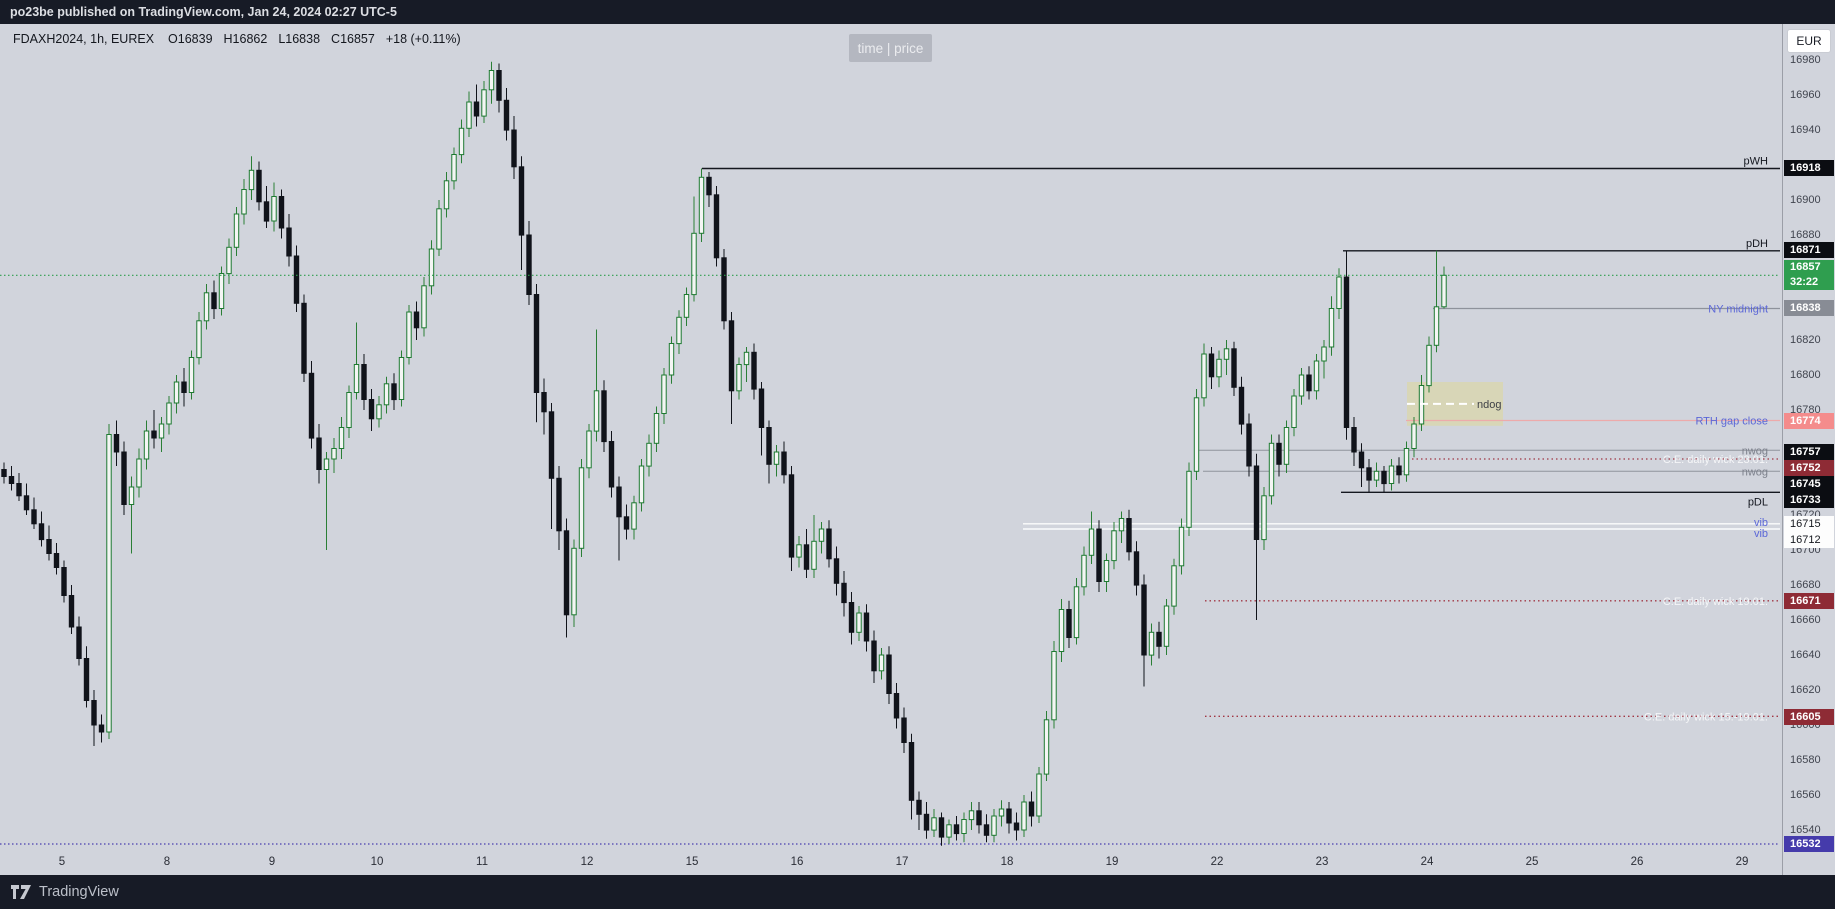 This screenshot has height=909, width=1835. I want to click on level-label-pdh: pDH, so click(1757, 244).